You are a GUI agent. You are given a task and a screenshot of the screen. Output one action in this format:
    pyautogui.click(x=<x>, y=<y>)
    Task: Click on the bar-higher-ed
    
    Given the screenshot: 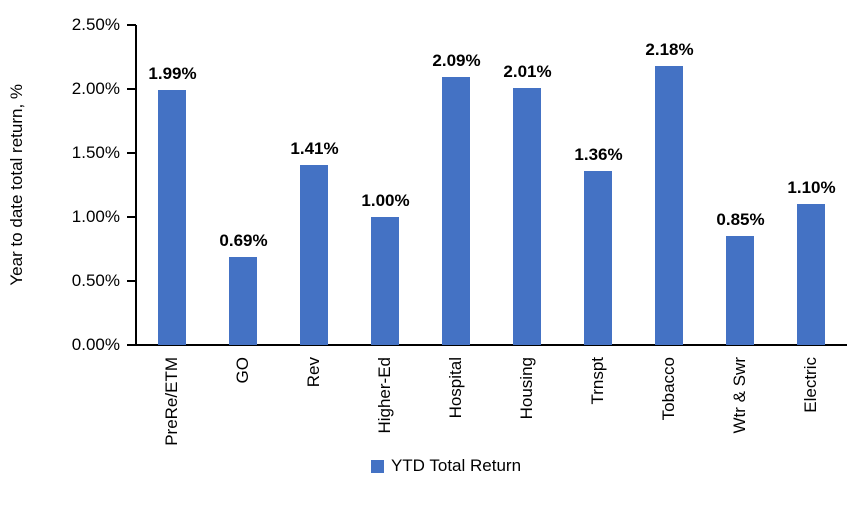 What is the action you would take?
    pyautogui.click(x=385, y=281)
    